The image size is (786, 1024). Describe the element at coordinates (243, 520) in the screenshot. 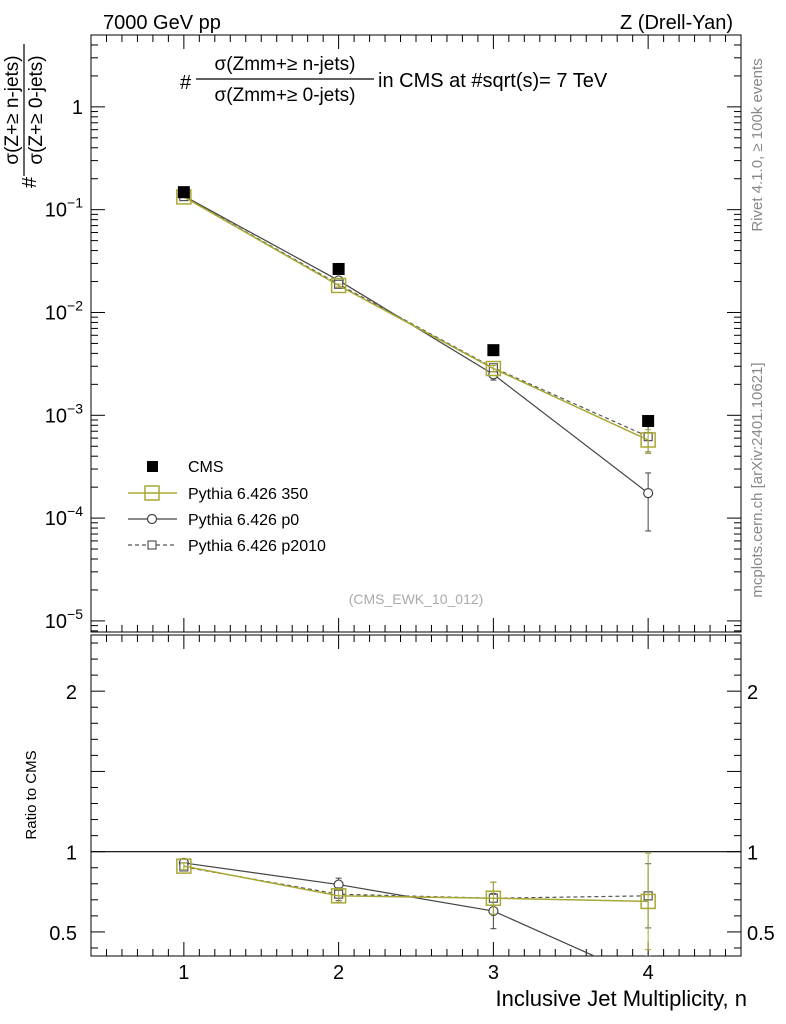

I see `legend-label-p0: Pythia 6.426 p0` at that location.